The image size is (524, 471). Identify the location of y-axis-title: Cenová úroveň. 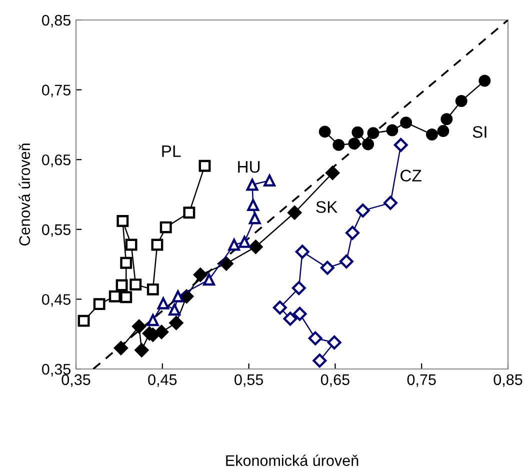
(24, 195).